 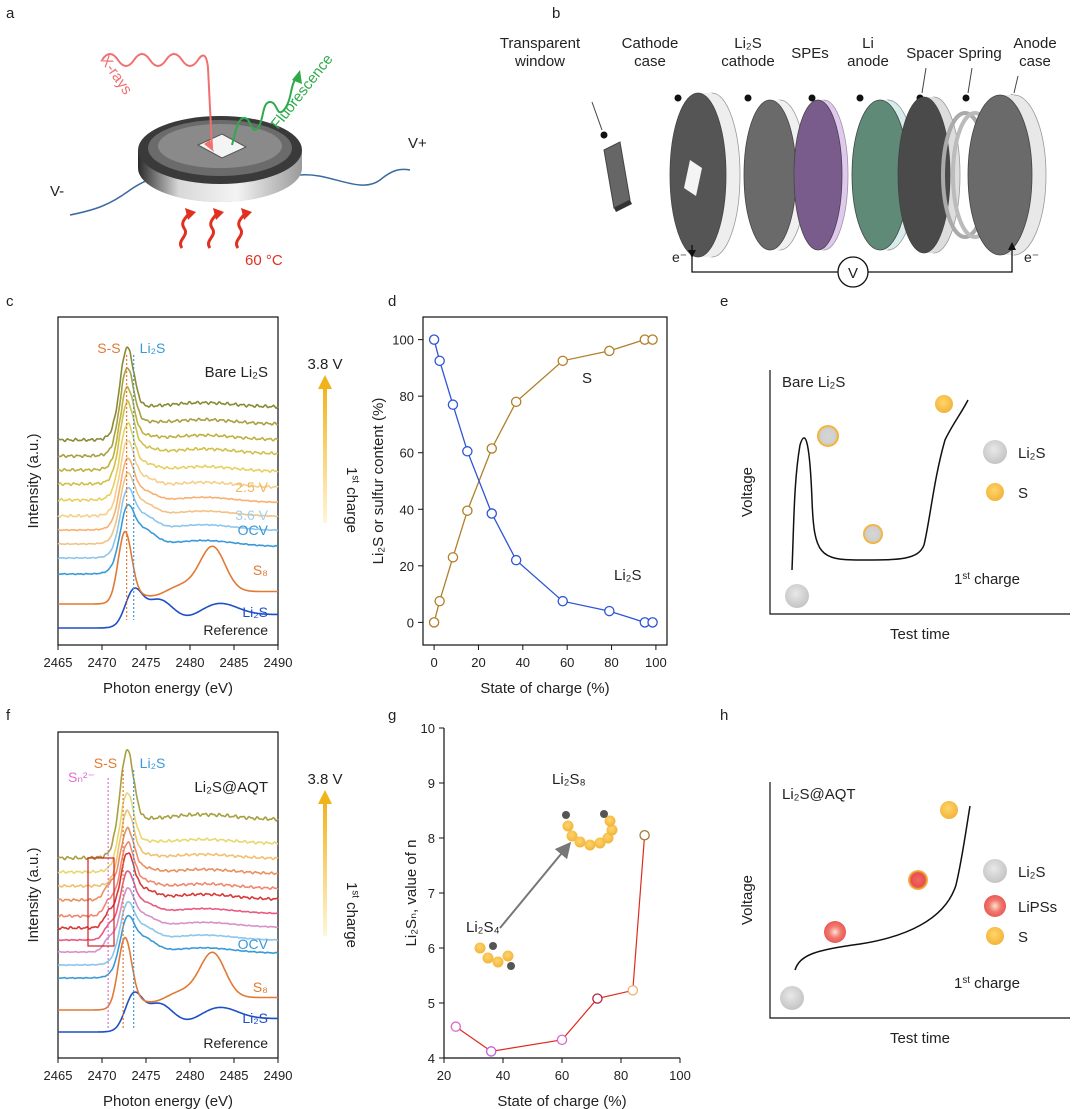 I want to click on panel-letter-g: g, so click(x=392, y=715).